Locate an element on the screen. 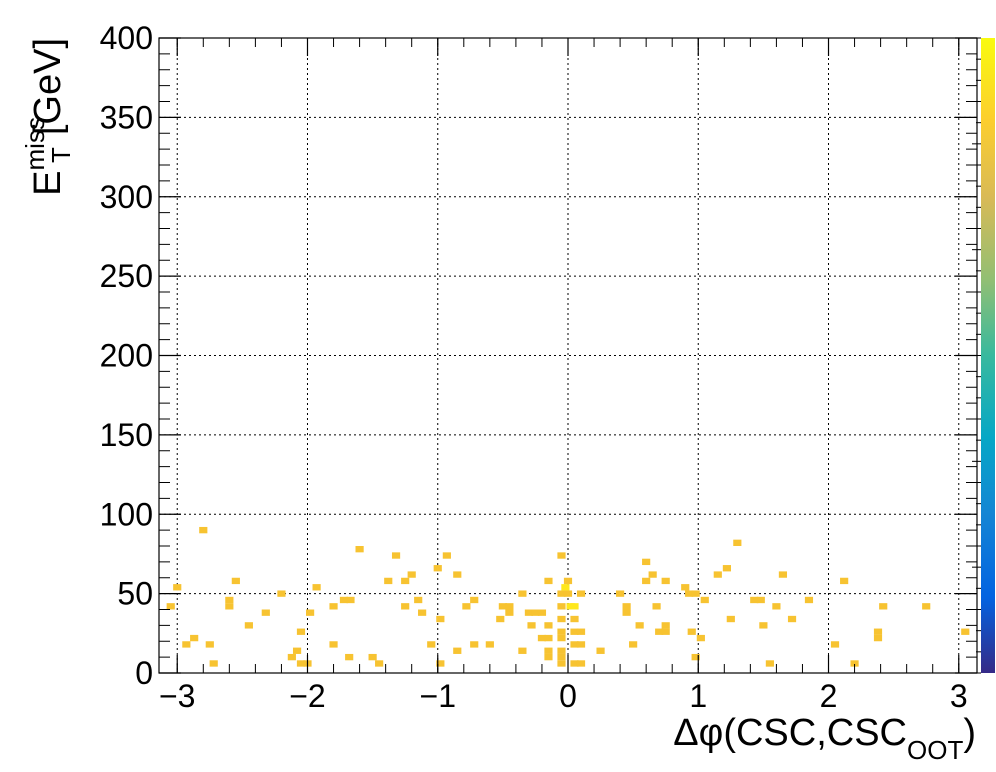 The width and height of the screenshot is (996, 772). x-tick-label: 2 is located at coordinates (829, 696).